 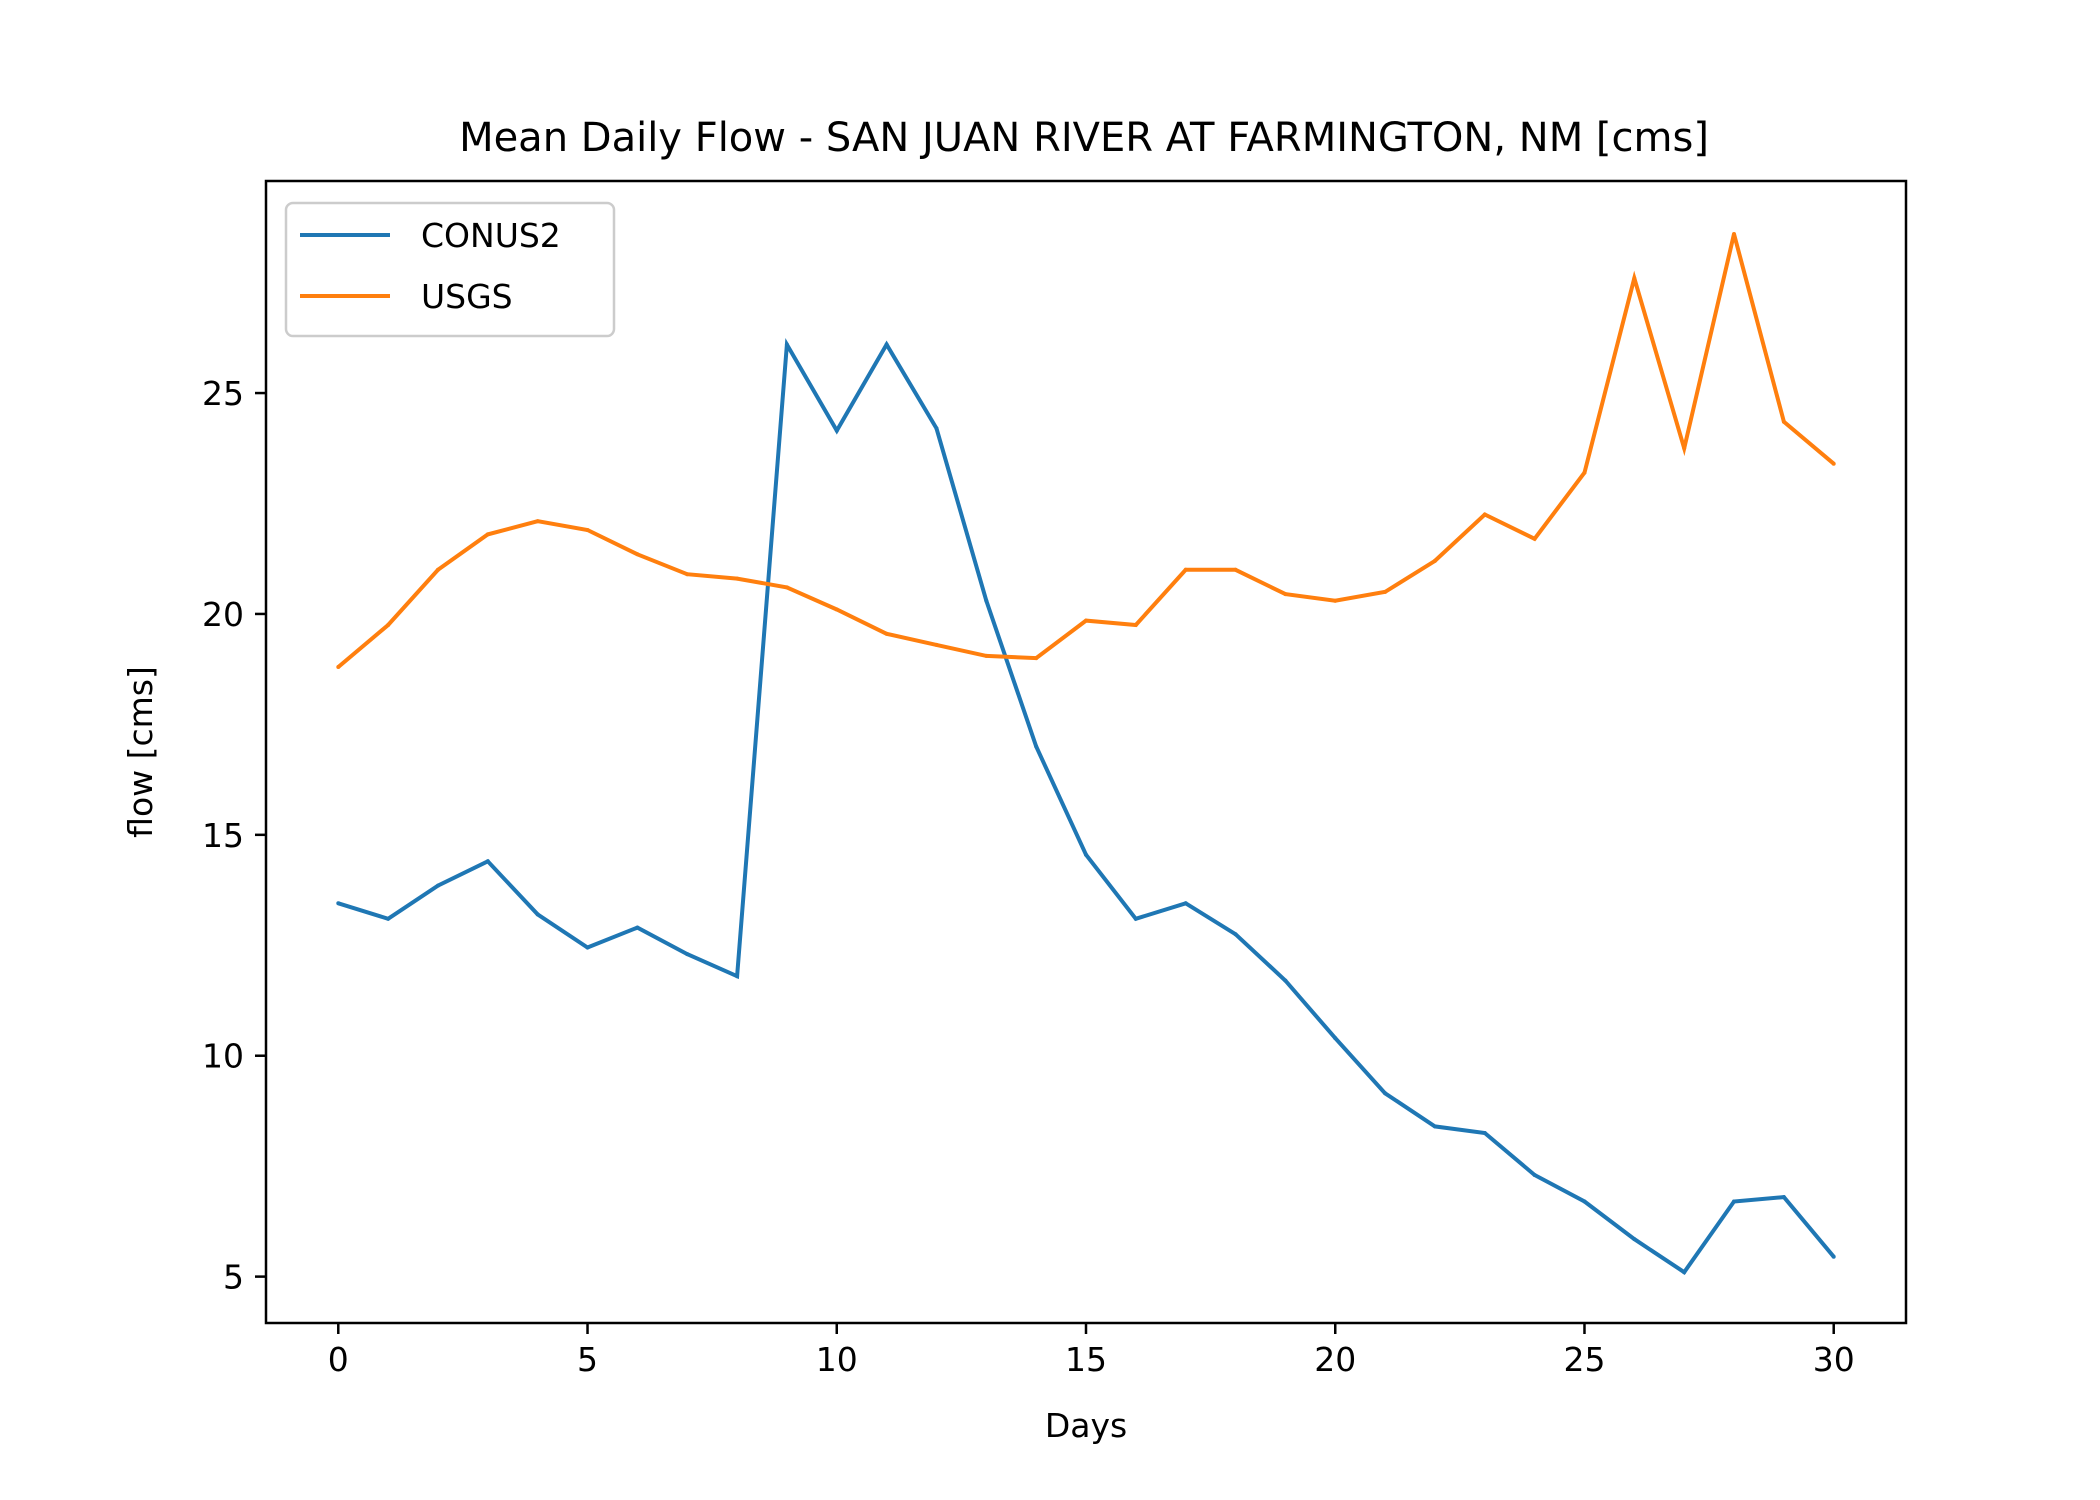 What do you see at coordinates (223, 393) in the screenshot?
I see `y-tick-label-25: 25` at bounding box center [223, 393].